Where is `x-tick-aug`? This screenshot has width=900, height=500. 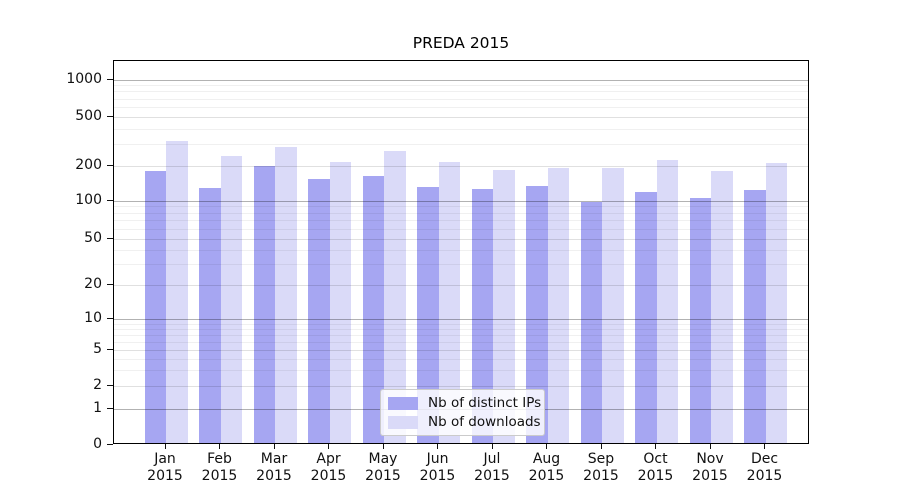
x-tick-aug is located at coordinates (546, 446).